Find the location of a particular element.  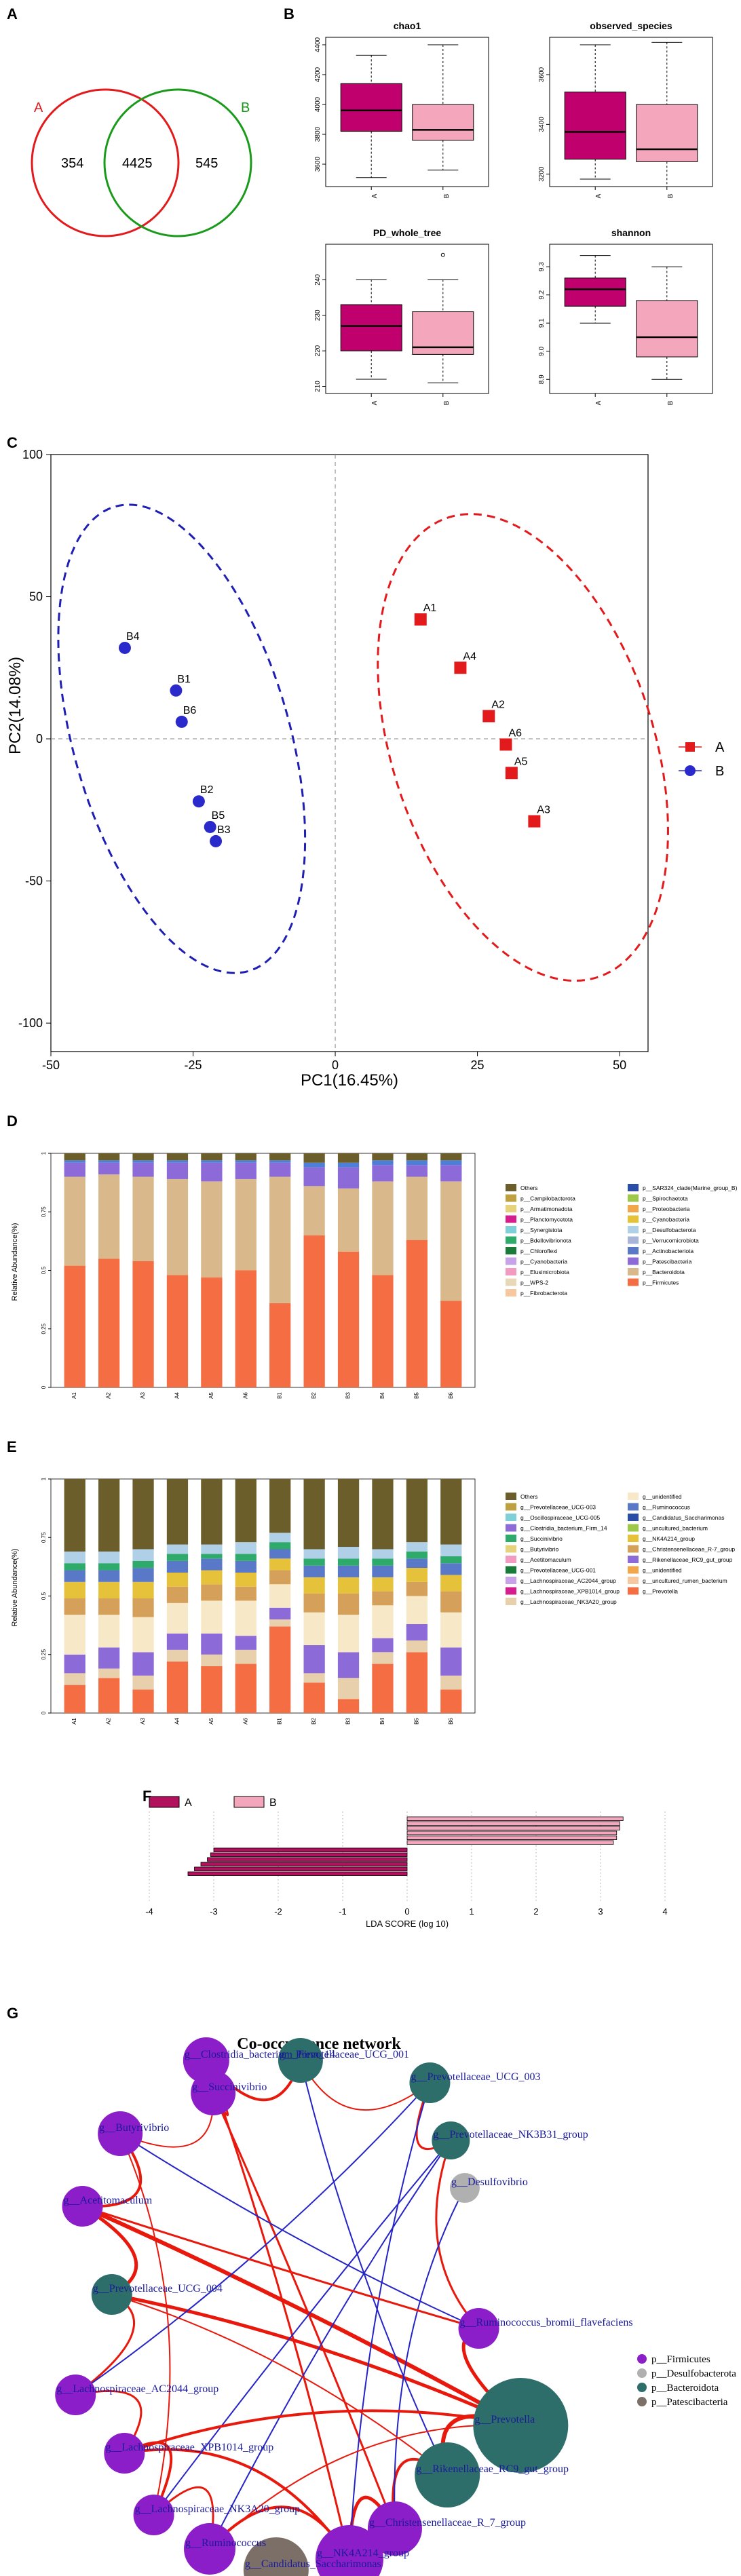

sample-point-a is located at coordinates (505, 744).